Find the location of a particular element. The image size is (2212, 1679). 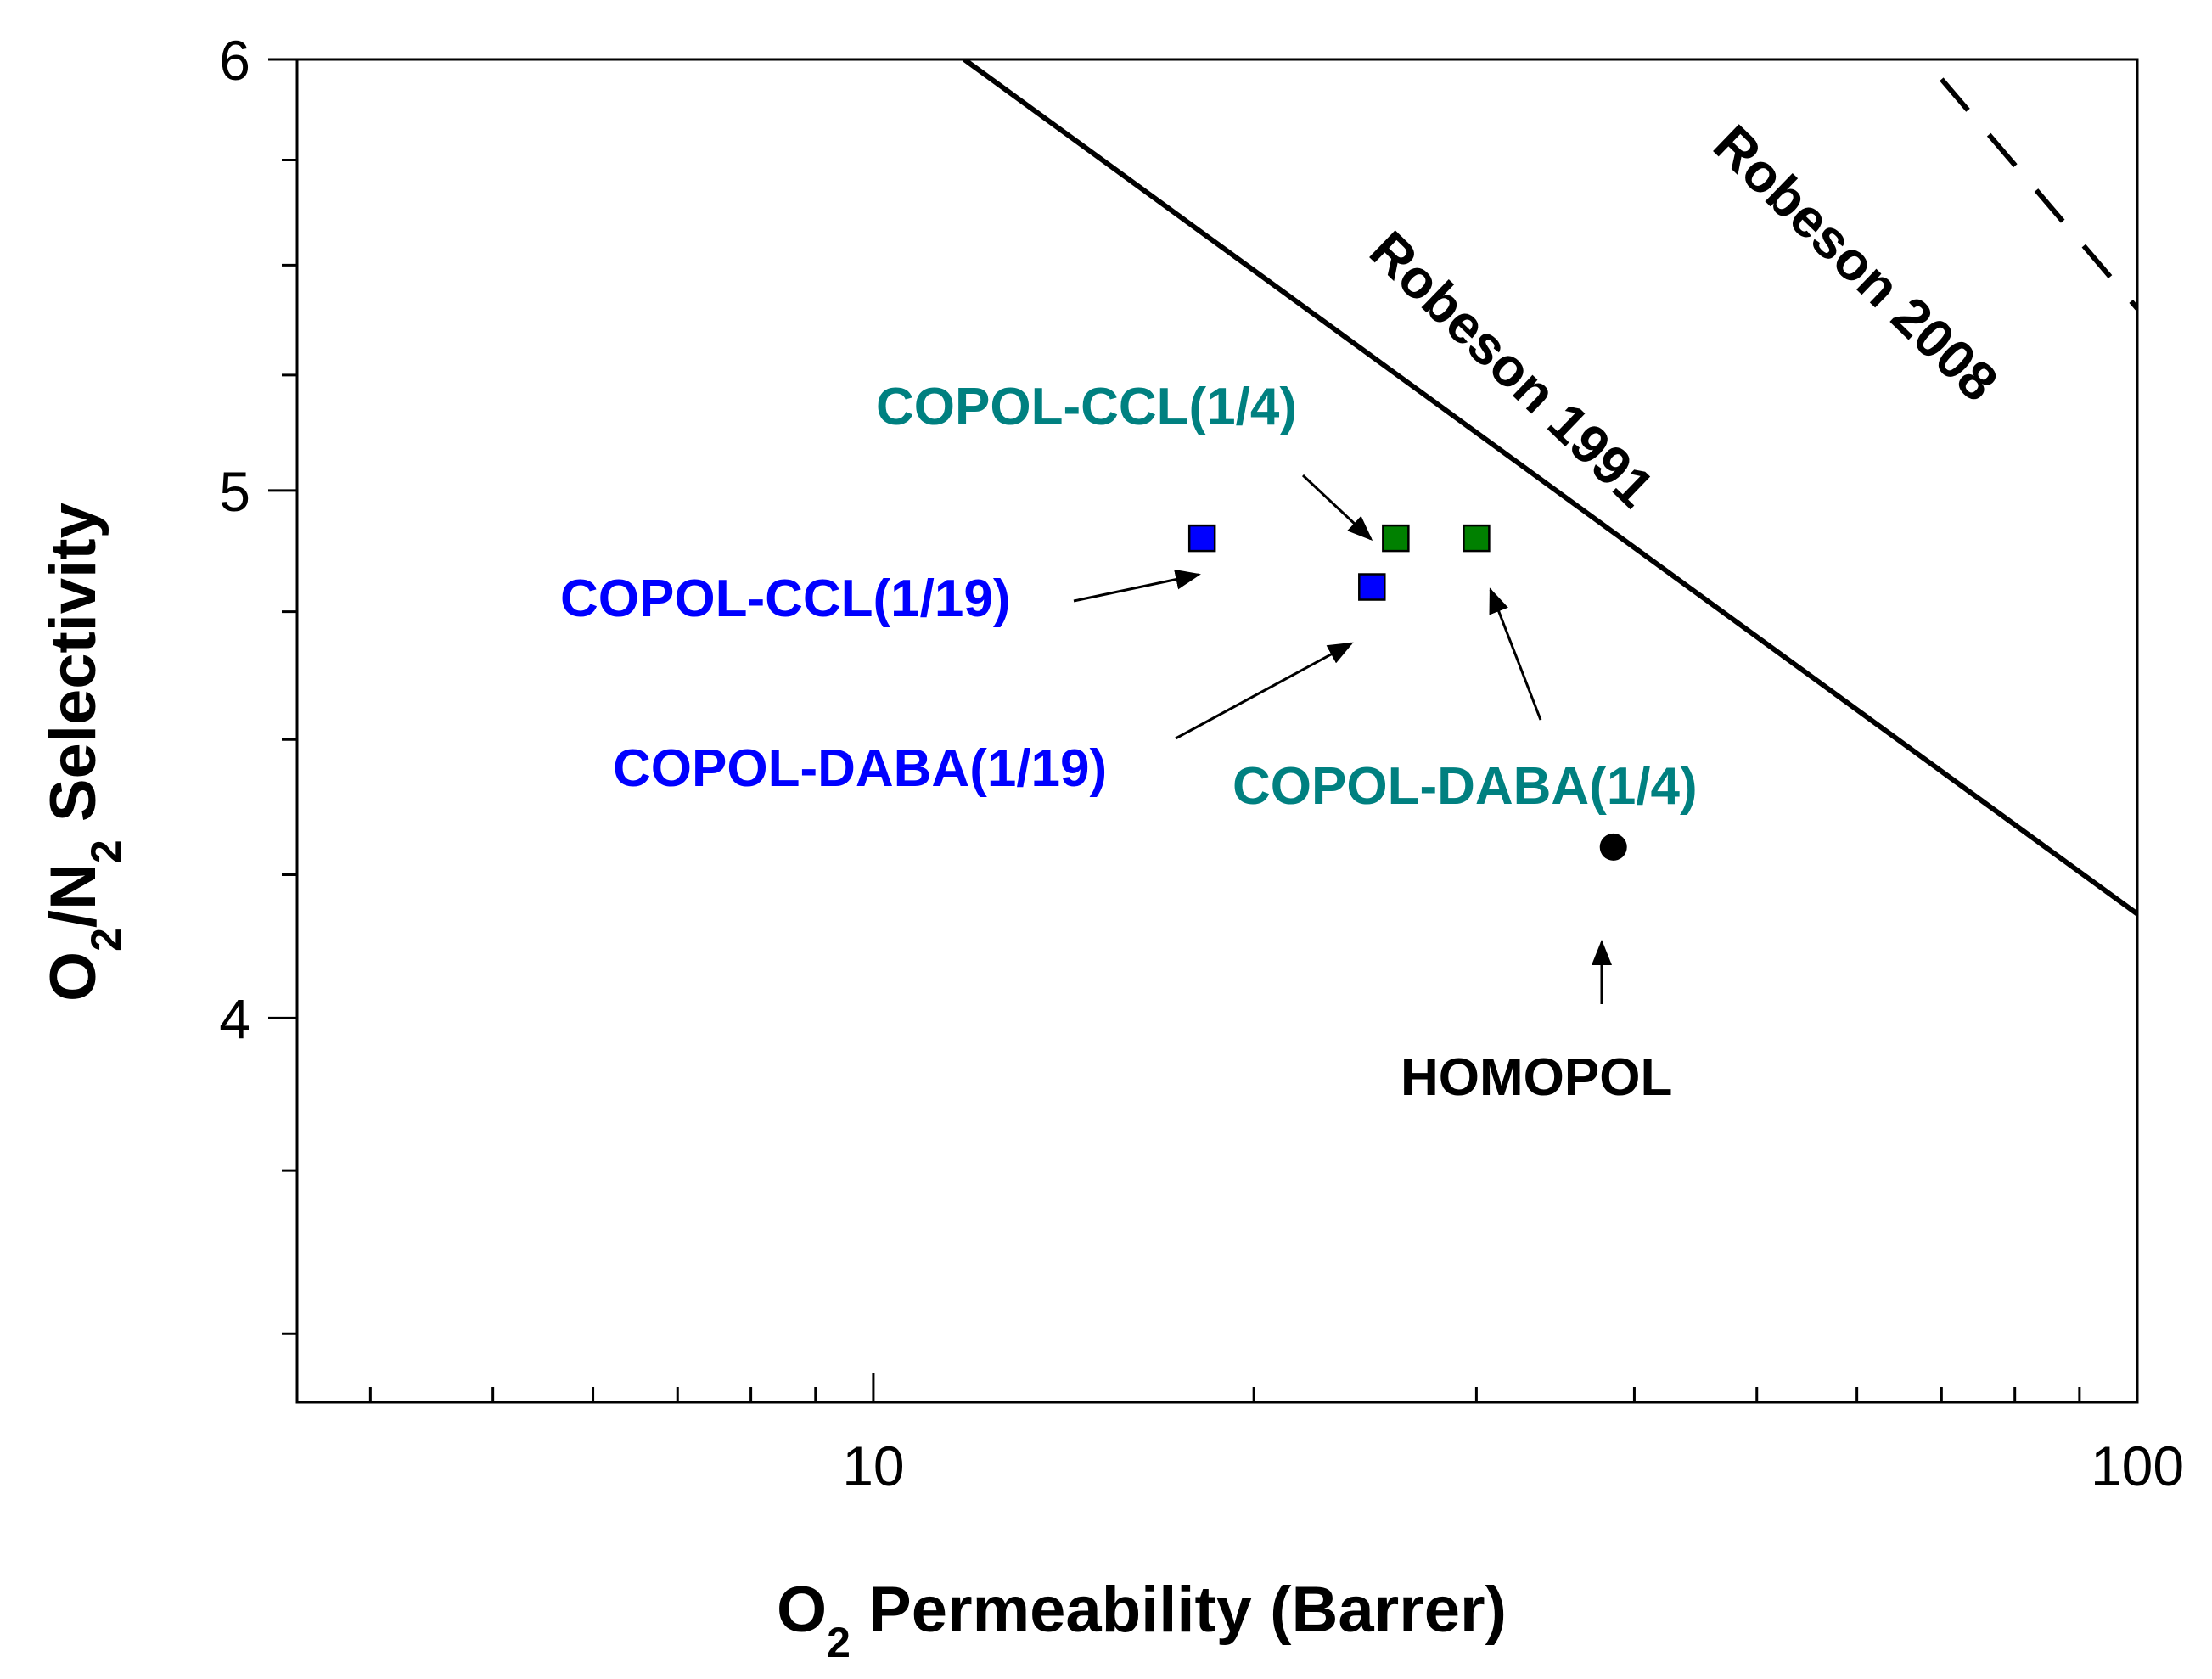

label-copol-daba-1-19: COPOL-DABA(1/19) is located at coordinates (860, 768).